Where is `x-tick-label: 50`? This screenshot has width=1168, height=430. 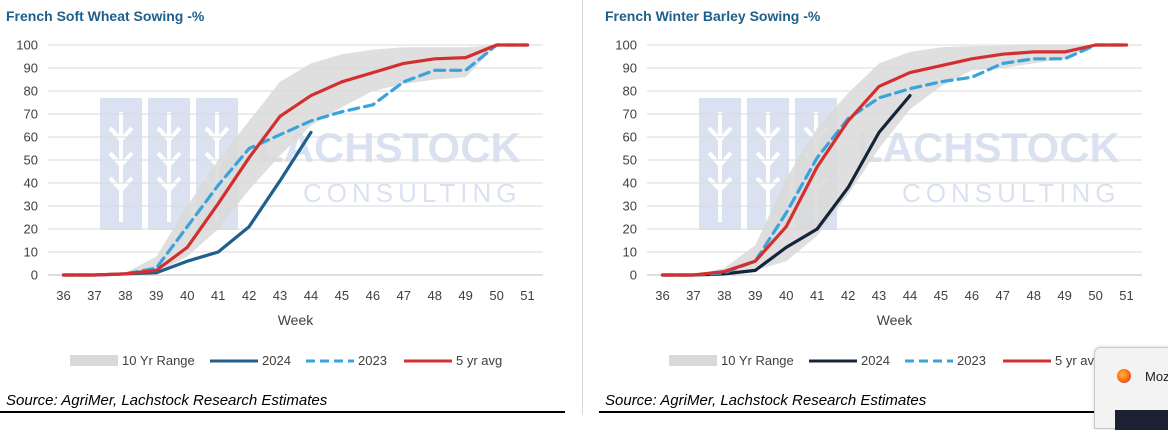
x-tick-label: 50 is located at coordinates (1095, 295).